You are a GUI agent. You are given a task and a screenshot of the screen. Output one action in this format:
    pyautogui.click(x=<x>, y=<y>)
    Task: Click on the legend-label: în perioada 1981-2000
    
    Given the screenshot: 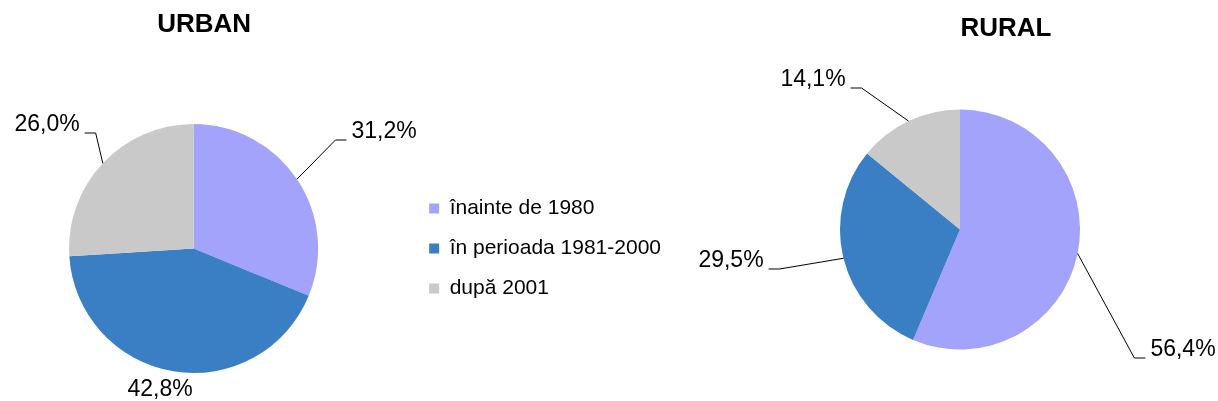 What is the action you would take?
    pyautogui.click(x=554, y=247)
    